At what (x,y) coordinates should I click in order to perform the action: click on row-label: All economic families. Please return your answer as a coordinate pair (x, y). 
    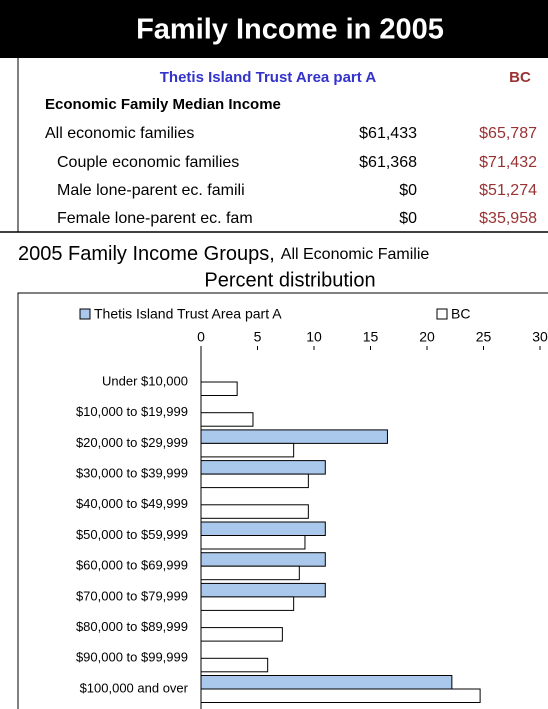
    Looking at the image, I should click on (119, 133).